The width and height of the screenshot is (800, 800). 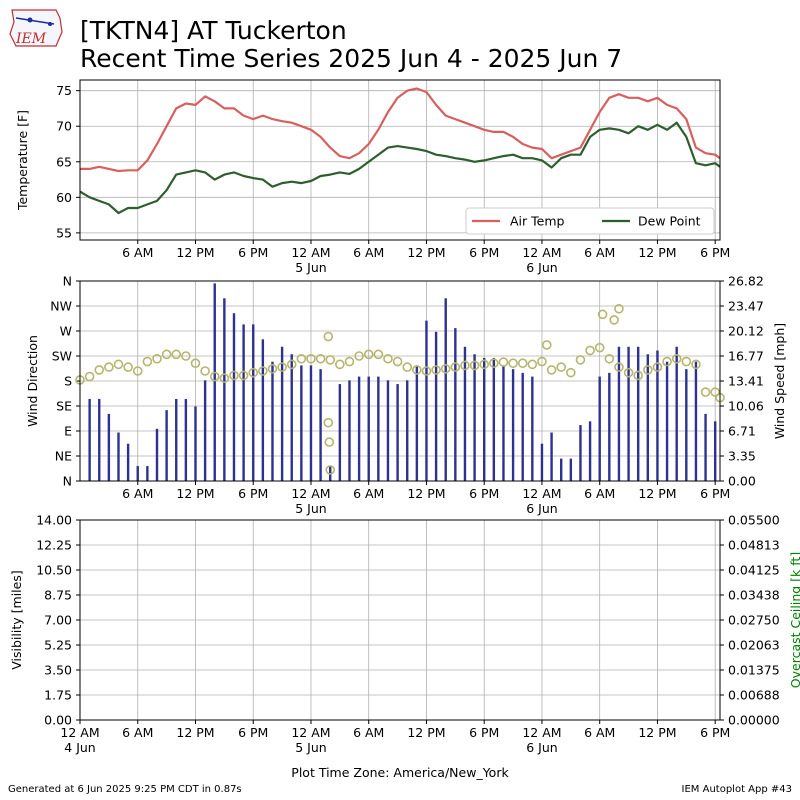 I want to click on ceiling-tick-label: 0.02750, so click(x=754, y=620).